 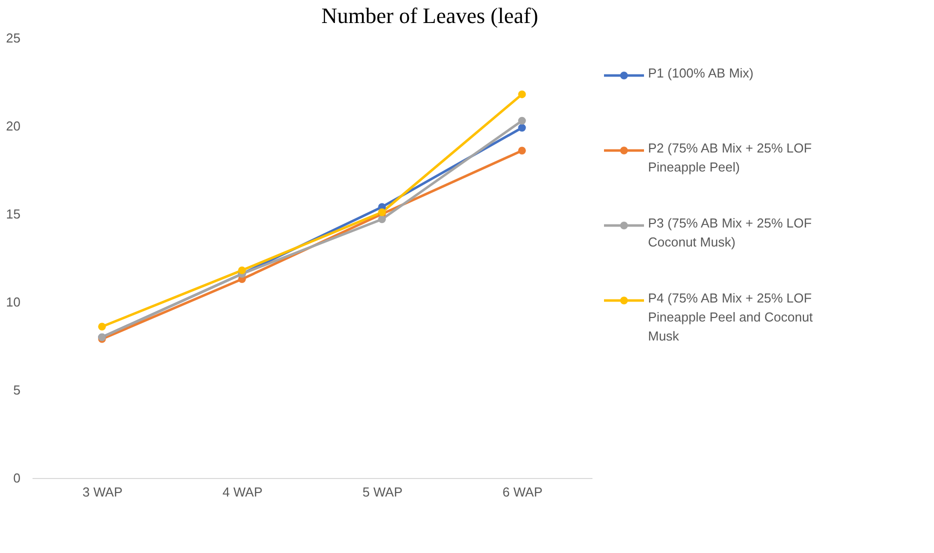 What do you see at coordinates (13, 302) in the screenshot?
I see `y-tick-label: 10` at bounding box center [13, 302].